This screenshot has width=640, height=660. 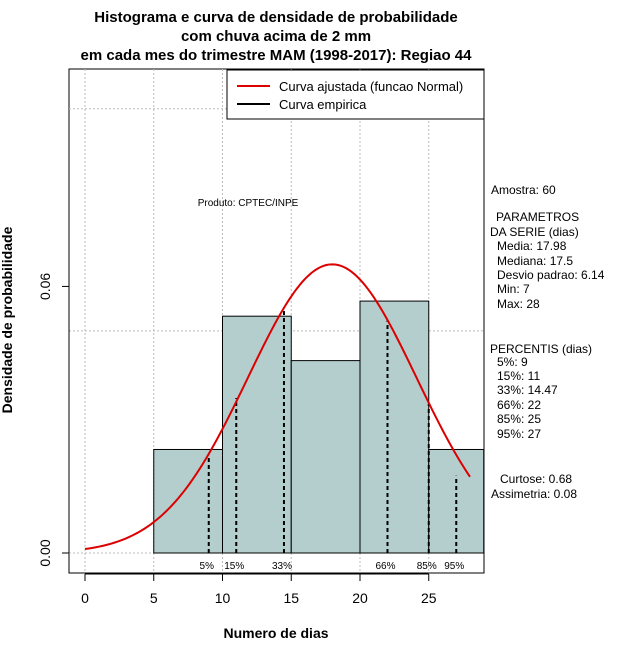 What do you see at coordinates (45, 286) in the screenshot?
I see `y-tick-label-1: 0.06` at bounding box center [45, 286].